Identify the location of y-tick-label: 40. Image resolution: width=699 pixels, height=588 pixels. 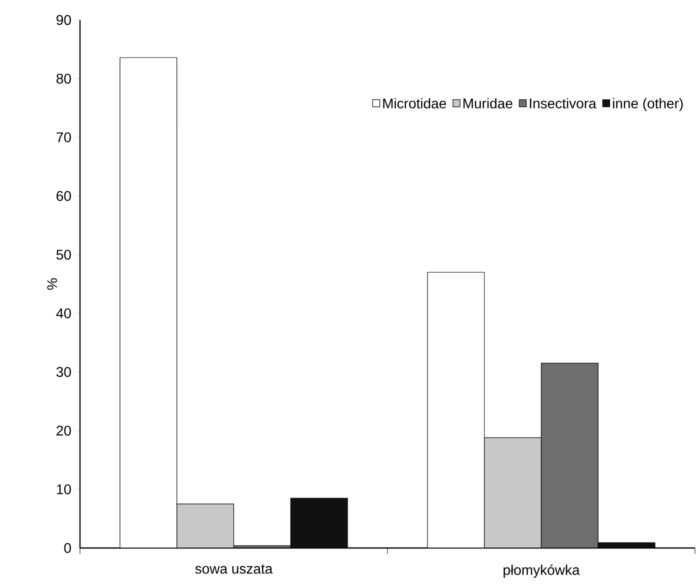
(63, 313).